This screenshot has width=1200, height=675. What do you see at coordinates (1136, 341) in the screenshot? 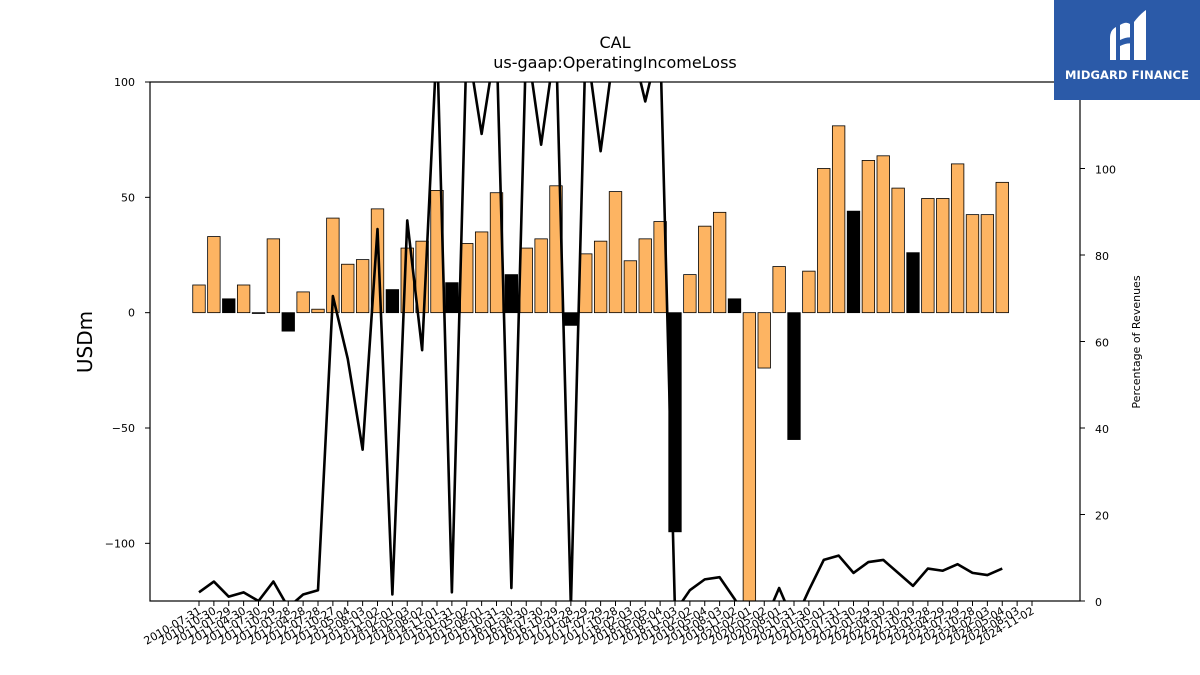
I see `y2-axis-label: Percentage of Revenues` at bounding box center [1136, 341].